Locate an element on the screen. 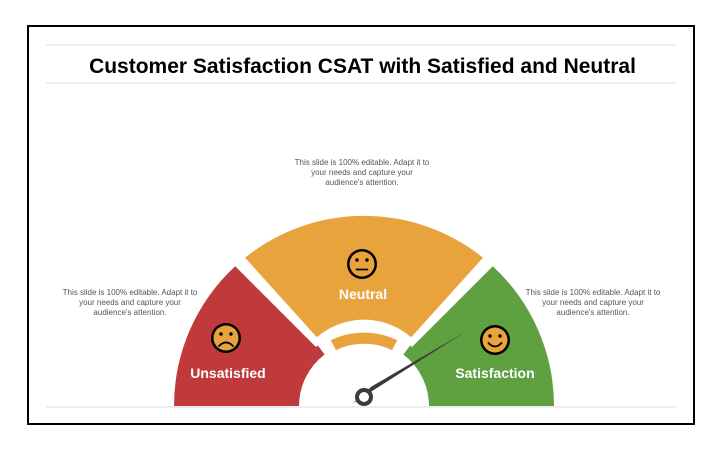  segment-unsatisfied is located at coordinates (246, 336).